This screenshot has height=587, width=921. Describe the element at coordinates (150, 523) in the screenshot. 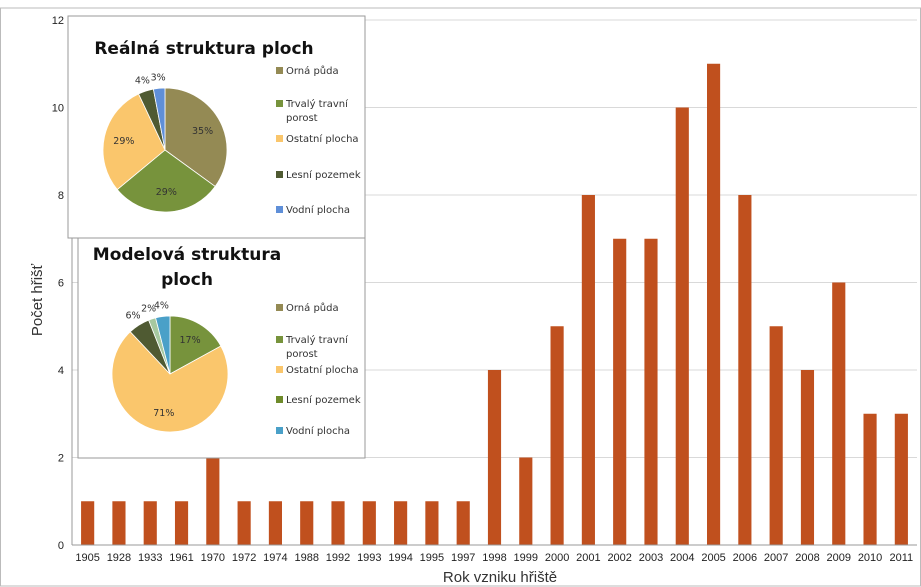

I see `bar-1933` at that location.